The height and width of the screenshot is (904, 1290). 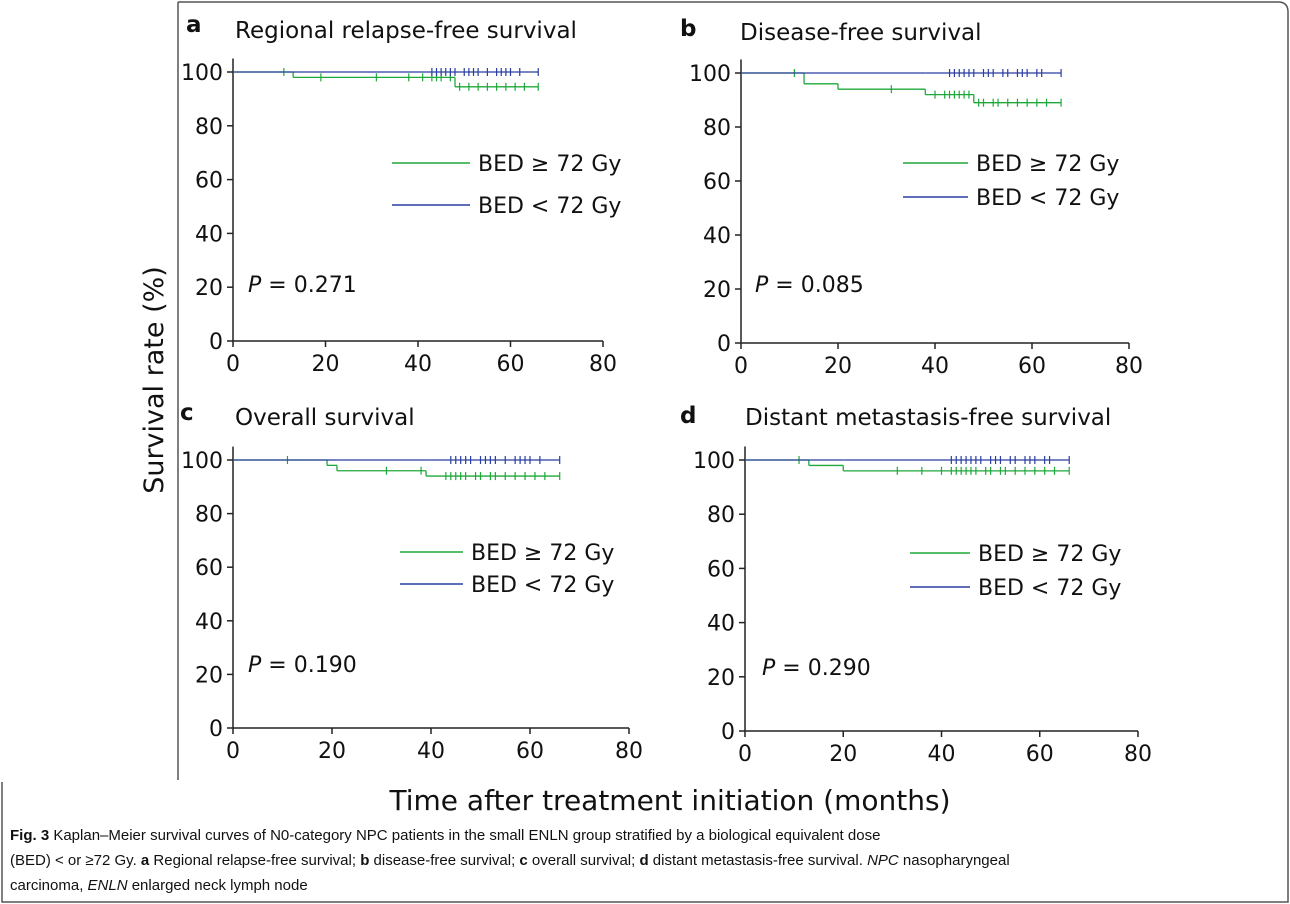 What do you see at coordinates (861, 33) in the screenshot?
I see `panel-title: Disease-free survival` at bounding box center [861, 33].